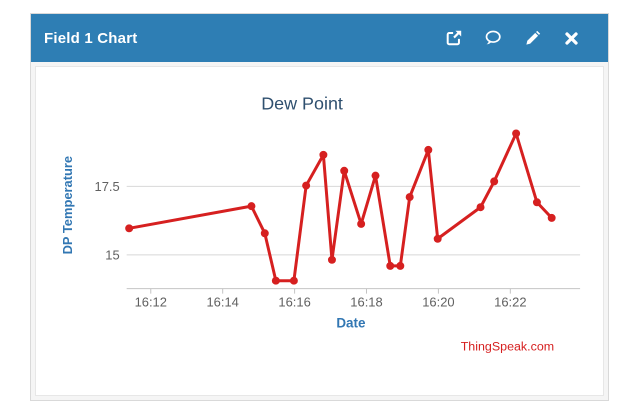 Image resolution: width=638 pixels, height=416 pixels. What do you see at coordinates (438, 302) in the screenshot?
I see `x-tick-label: 16:20` at bounding box center [438, 302].